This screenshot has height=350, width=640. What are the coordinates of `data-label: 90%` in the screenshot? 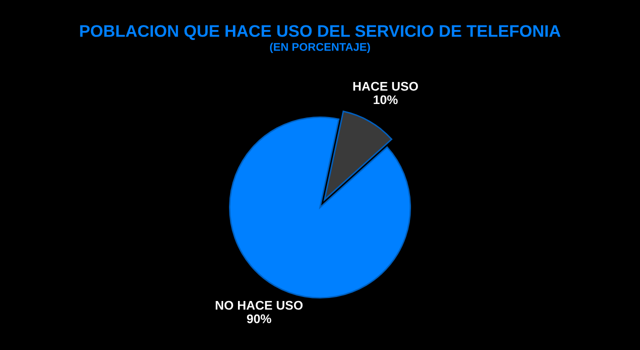 It's located at (259, 319).